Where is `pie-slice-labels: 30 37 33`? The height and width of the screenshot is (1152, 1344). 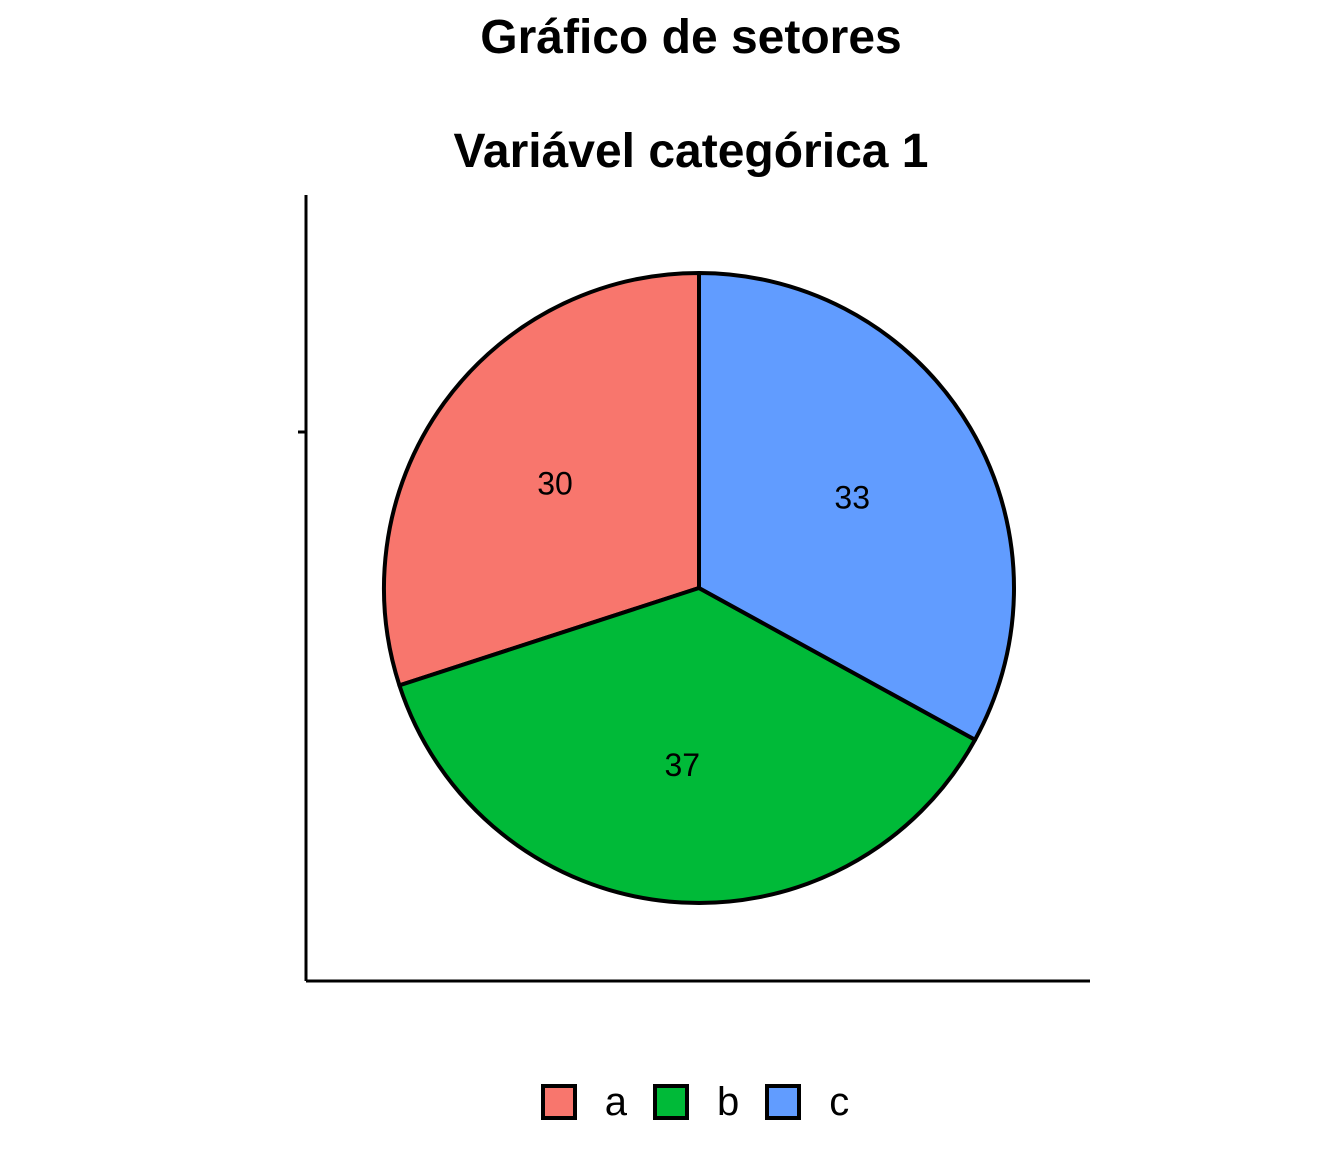 pie-slice-labels: 30 37 33 is located at coordinates (703, 624).